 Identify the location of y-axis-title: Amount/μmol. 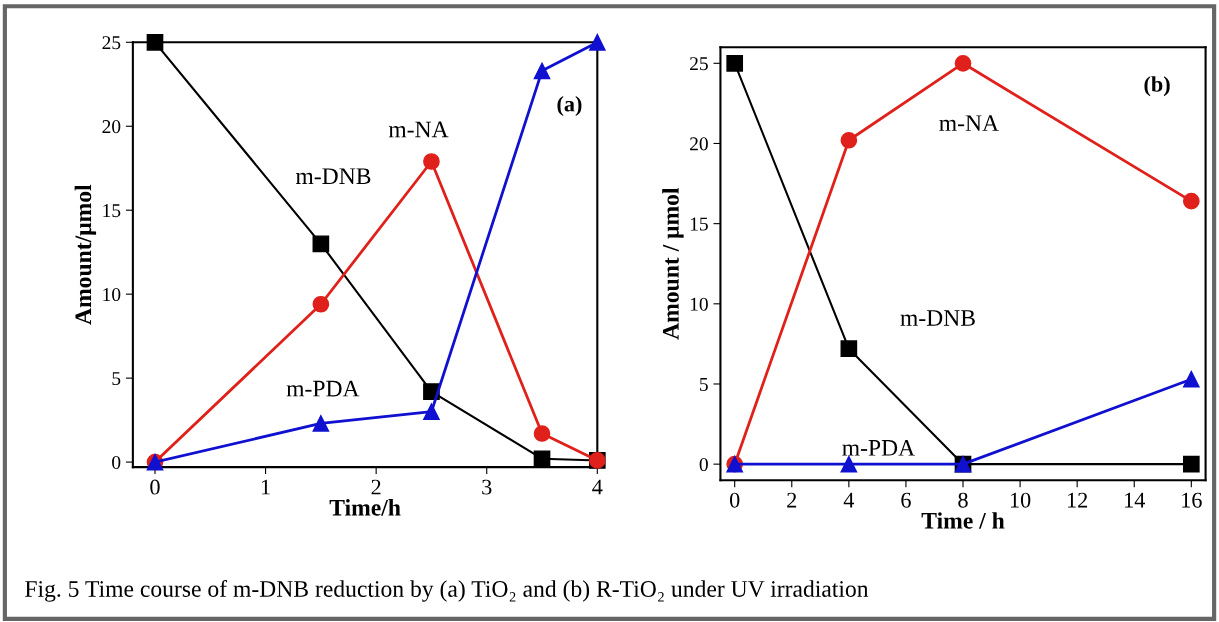
(85, 254).